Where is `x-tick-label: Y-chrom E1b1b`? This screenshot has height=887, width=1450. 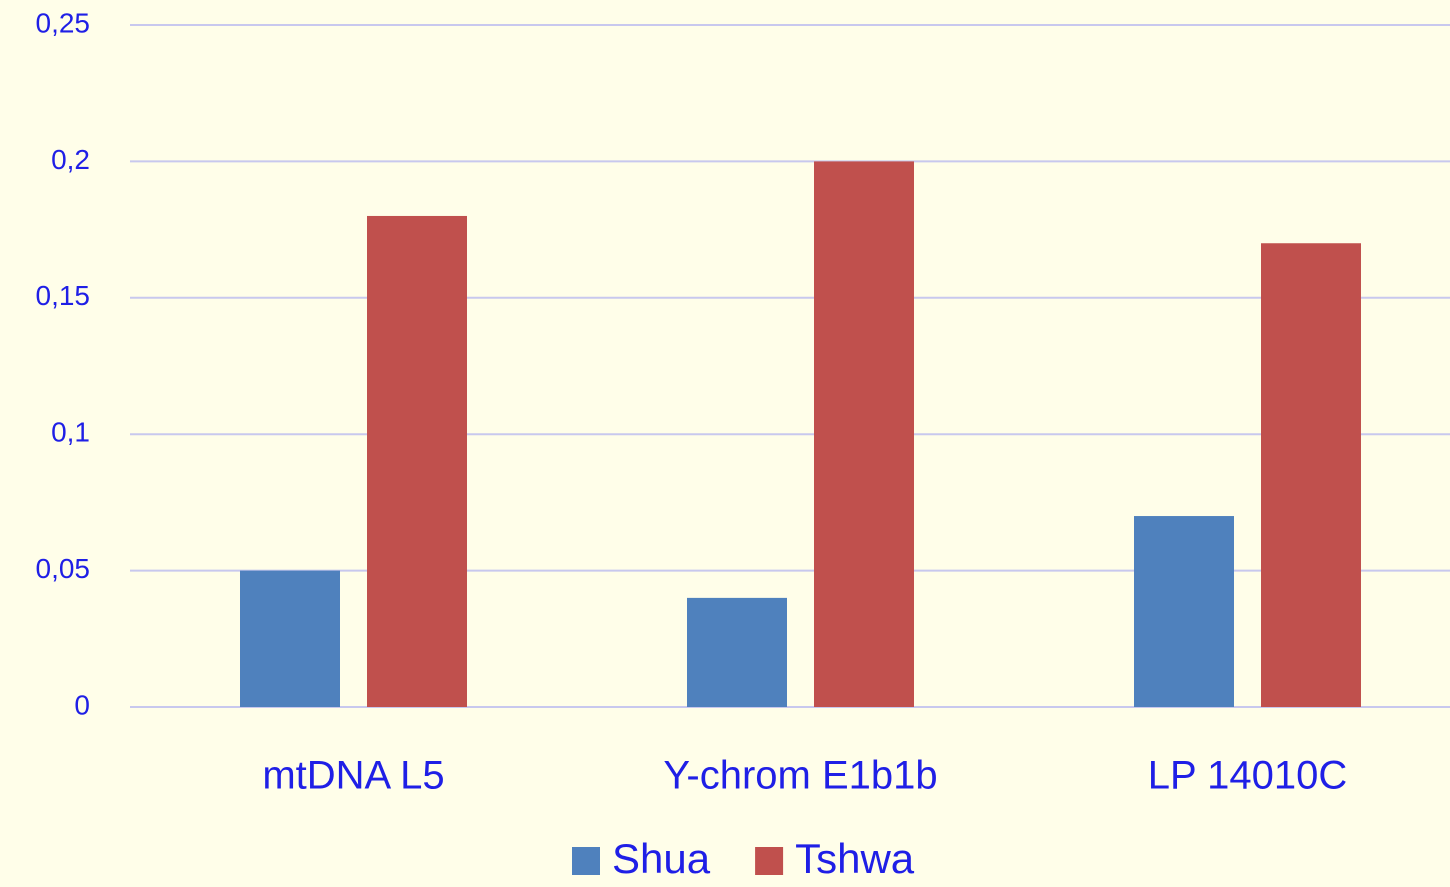 x-tick-label: Y-chrom E1b1b is located at coordinates (800, 776).